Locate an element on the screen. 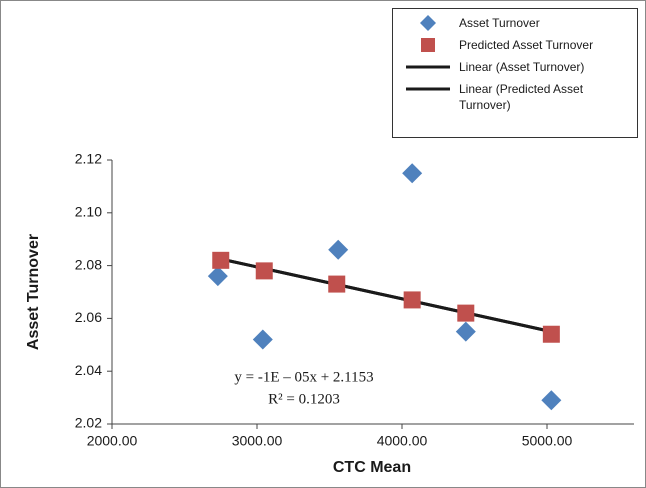 The height and width of the screenshot is (488, 646). y-tick-label: 2.06 is located at coordinates (88, 317).